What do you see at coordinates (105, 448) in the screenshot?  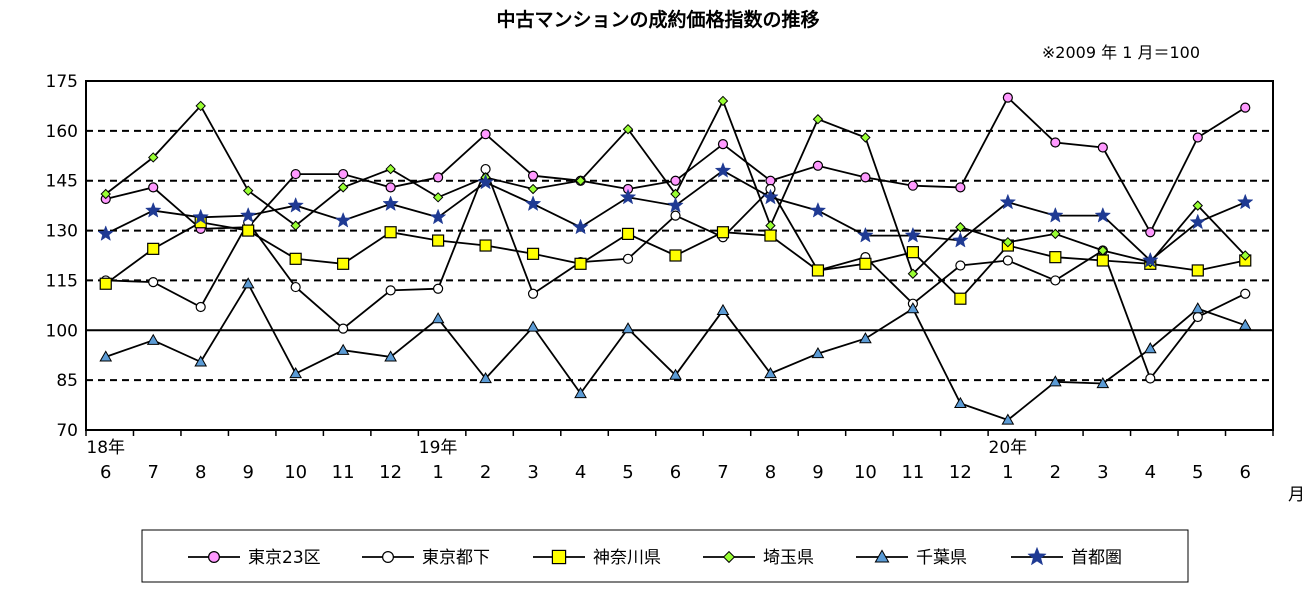 I see `year-label: 18年` at bounding box center [105, 448].